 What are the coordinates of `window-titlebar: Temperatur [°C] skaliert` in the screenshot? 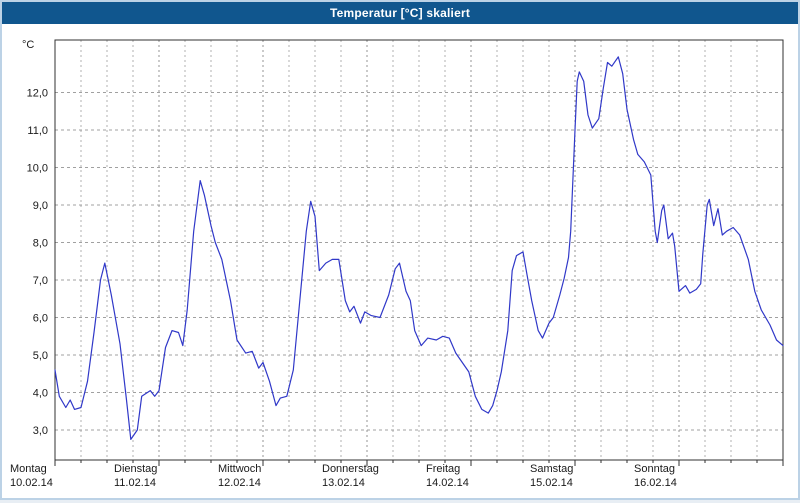 It's located at (400, 13).